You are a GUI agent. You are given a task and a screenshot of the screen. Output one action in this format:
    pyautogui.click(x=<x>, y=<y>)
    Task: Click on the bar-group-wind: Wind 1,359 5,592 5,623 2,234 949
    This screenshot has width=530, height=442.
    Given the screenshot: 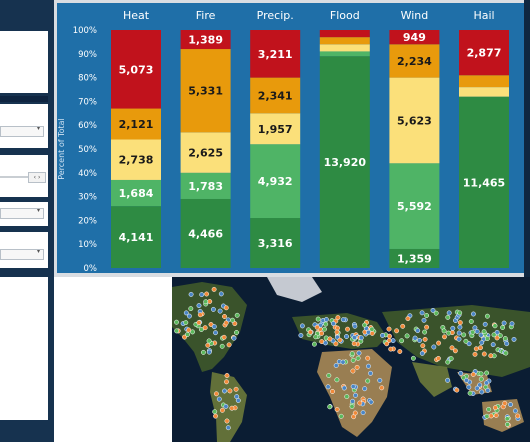 What is the action you would take?
    pyautogui.click(x=414, y=138)
    